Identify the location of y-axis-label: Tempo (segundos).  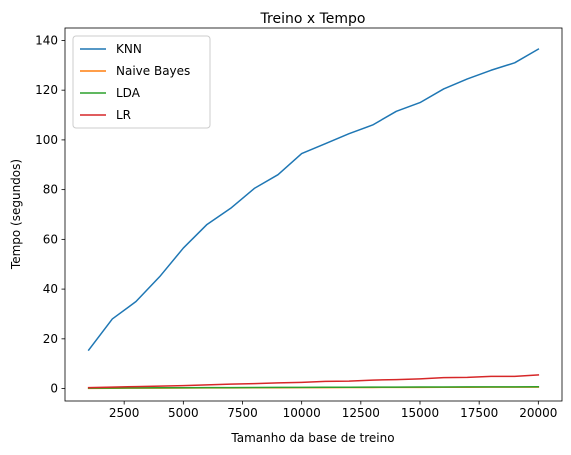
(16, 214).